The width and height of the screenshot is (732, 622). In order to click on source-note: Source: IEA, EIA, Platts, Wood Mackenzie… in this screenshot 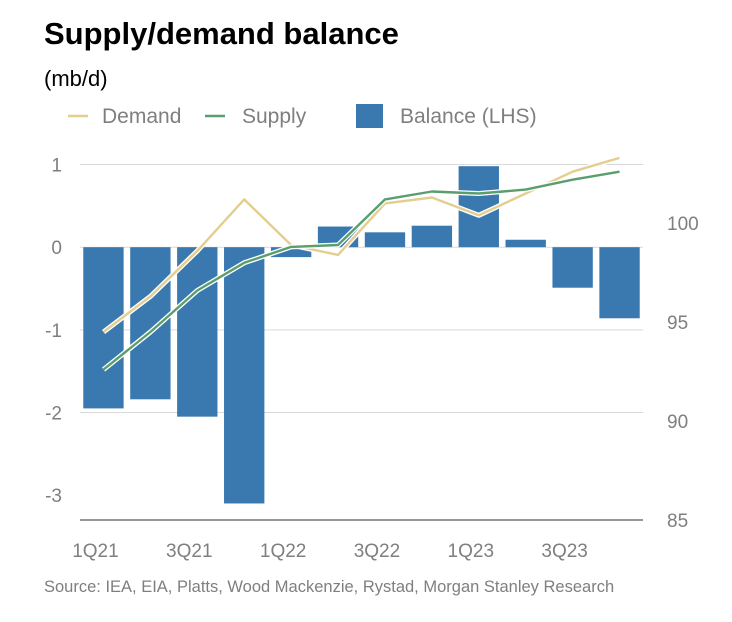, I will do `click(329, 587)`.